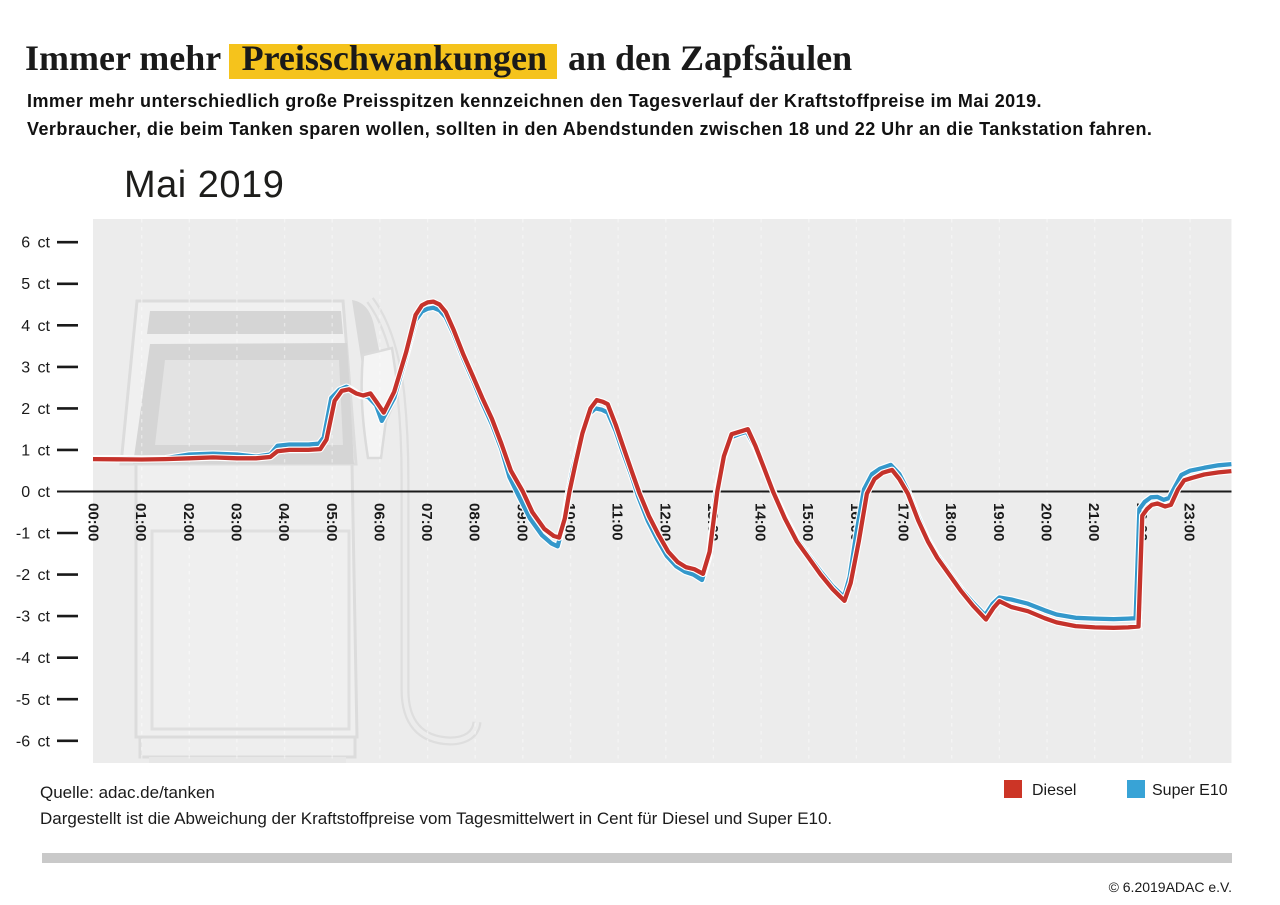  Describe the element at coordinates (235, 522) in the screenshot. I see `svg-text: 03:00` at that location.